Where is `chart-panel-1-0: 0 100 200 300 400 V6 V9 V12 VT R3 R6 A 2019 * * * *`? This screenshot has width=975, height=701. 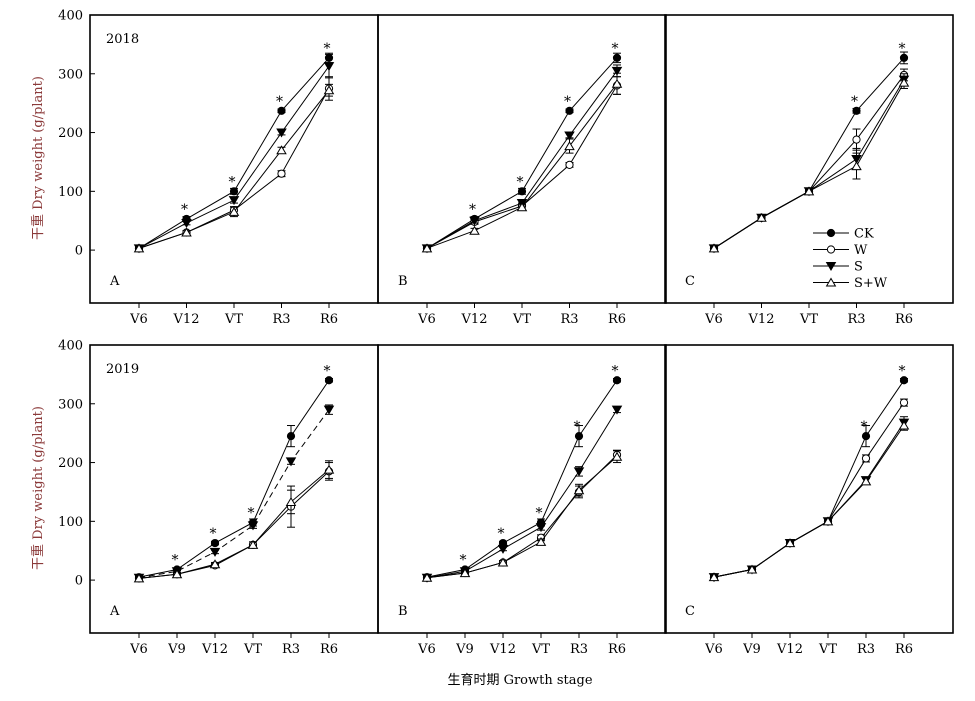 chart-panel-1-0: 0 100 200 300 400 V6 V9 V12 VT R3 R6 A 2019 * * * * is located at coordinates (218, 498).